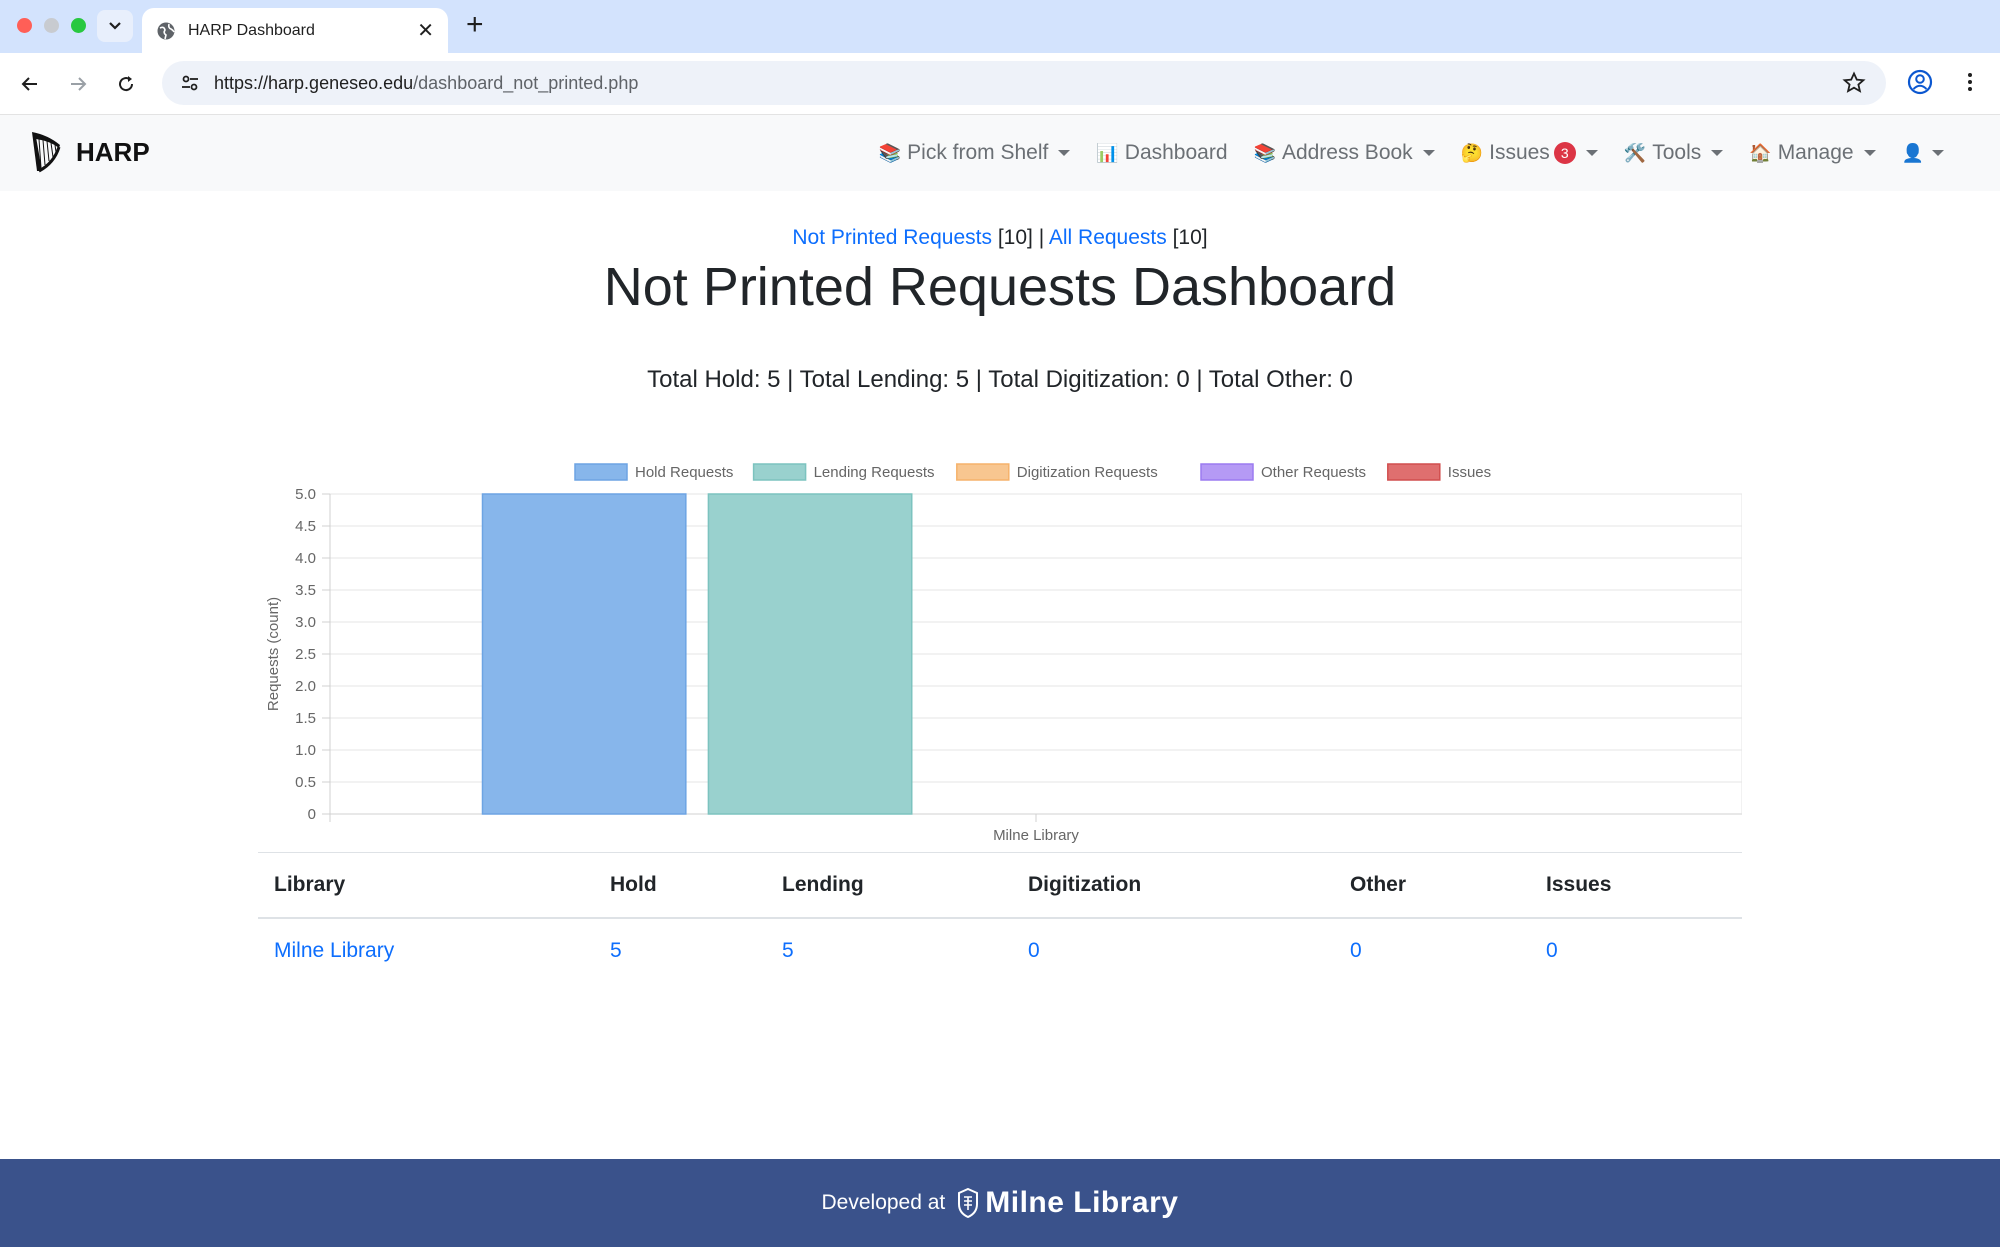 Image resolution: width=2000 pixels, height=1247 pixels. I want to click on table-cell-lending: 5, so click(889, 950).